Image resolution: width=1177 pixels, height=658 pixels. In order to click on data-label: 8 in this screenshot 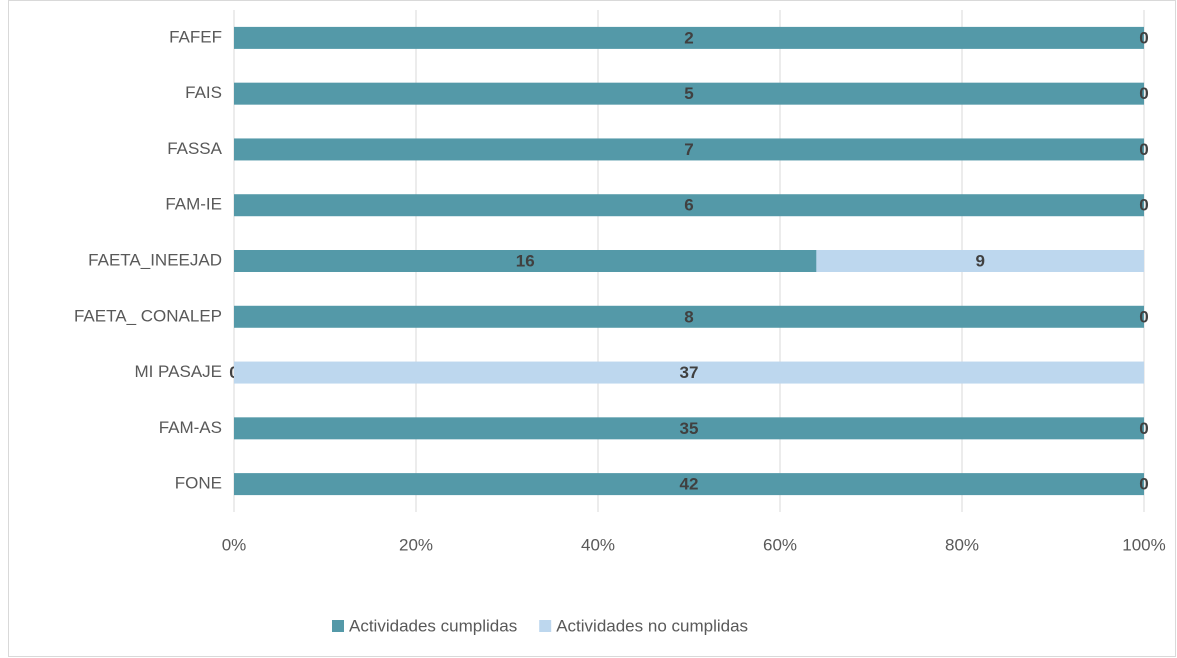, I will do `click(688, 316)`.